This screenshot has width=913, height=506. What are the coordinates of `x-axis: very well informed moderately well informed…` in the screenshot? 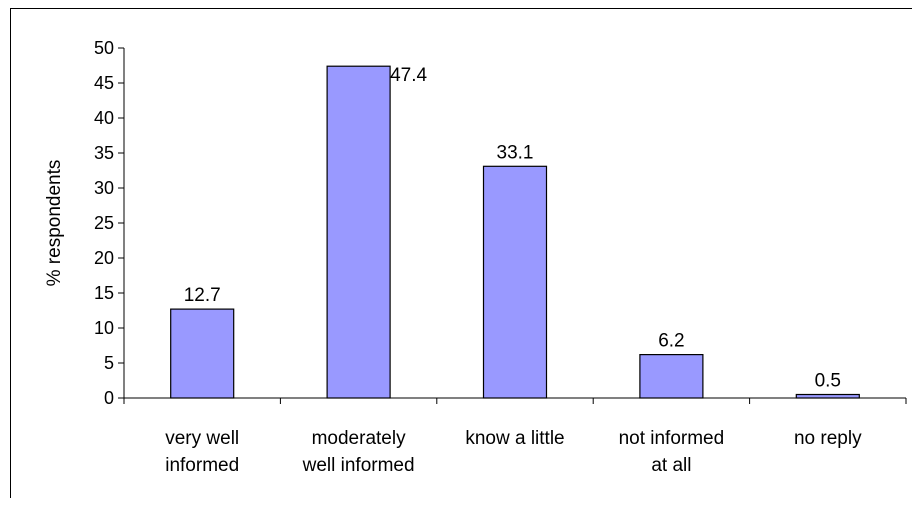 It's located at (515, 436).